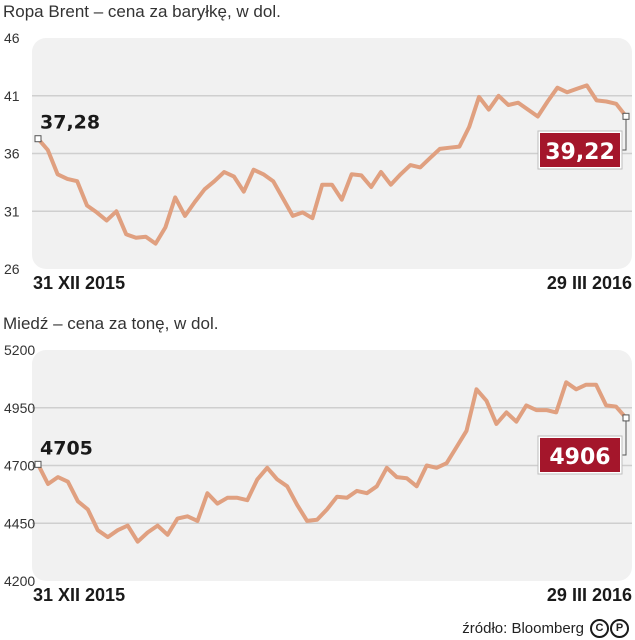  I want to click on cp-logo-letter-p: P, so click(619, 628).